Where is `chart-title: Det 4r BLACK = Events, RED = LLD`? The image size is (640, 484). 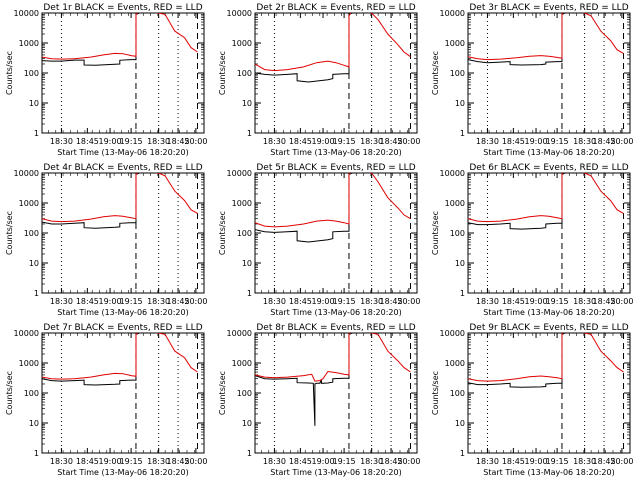 chart-title: Det 4r BLACK = Events, RED = LLD is located at coordinates (122, 168).